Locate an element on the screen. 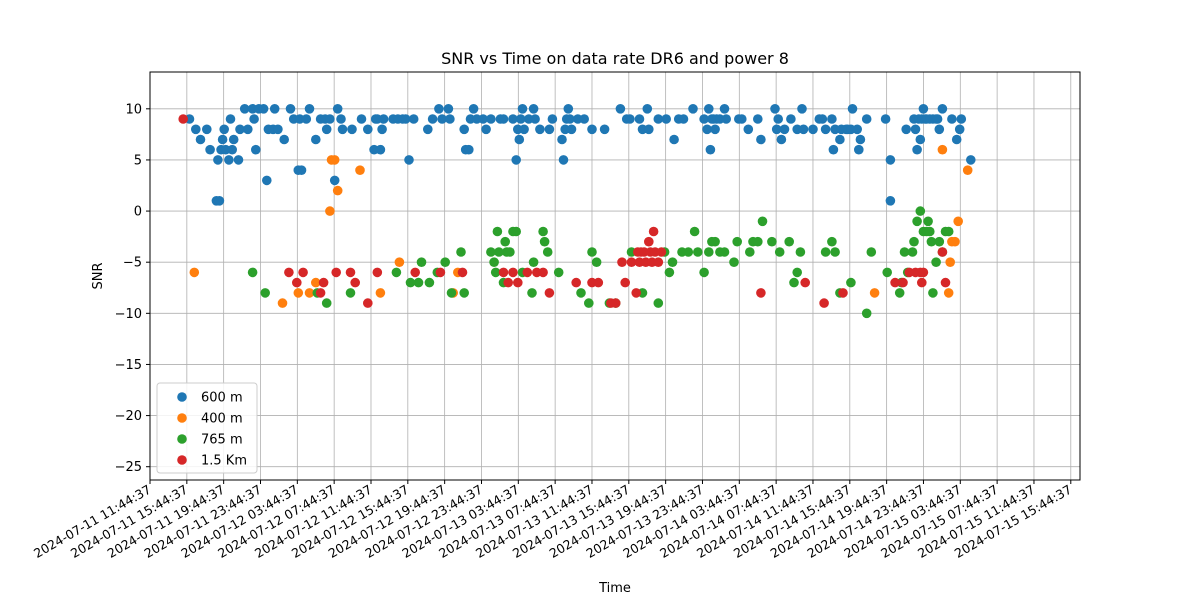  legend-label: 400 m is located at coordinates (222, 419).